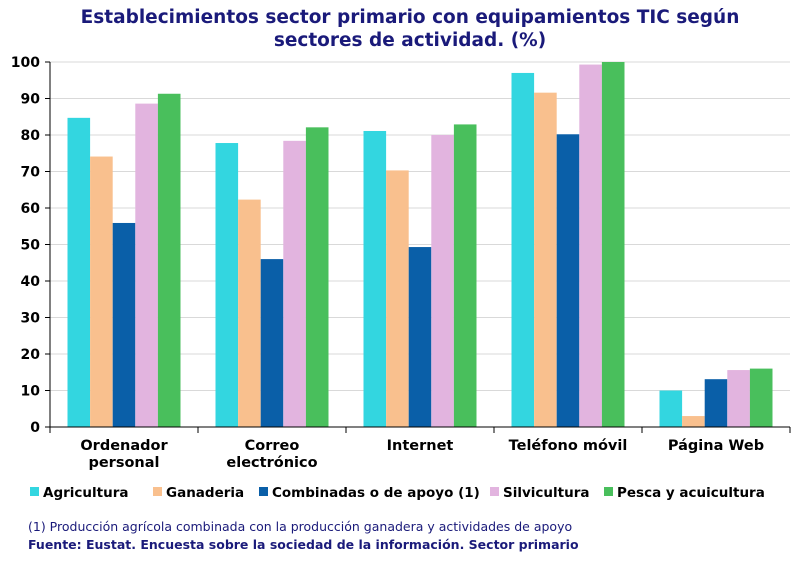 The image size is (800, 577). Describe the element at coordinates (25, 63) in the screenshot. I see `y-tick-label: 100` at that location.